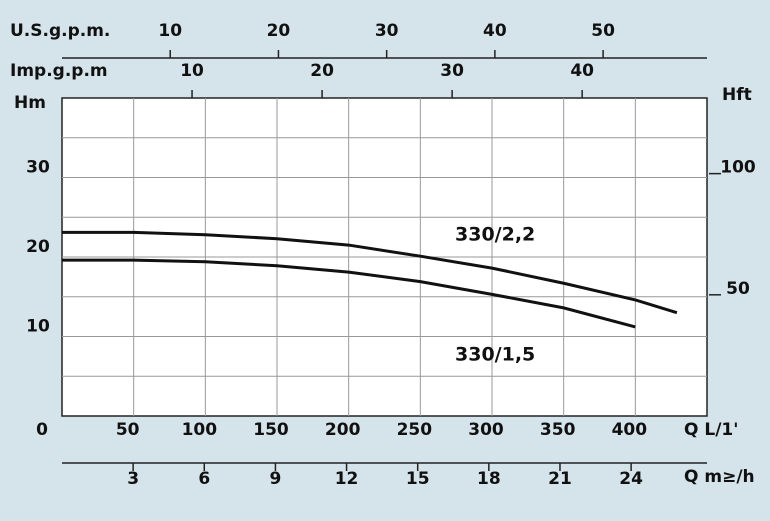 The image size is (770, 521). Describe the element at coordinates (30, 103) in the screenshot. I see `y-axis-label: Hm` at that location.